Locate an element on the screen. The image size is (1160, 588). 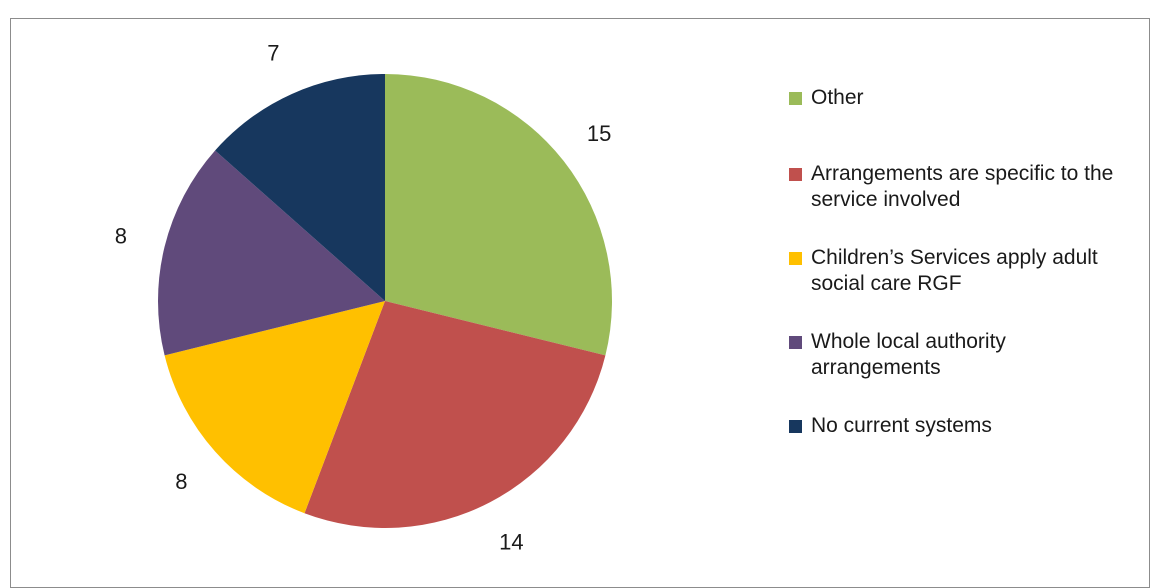
legend-label-childrens-services-line2: social care RGF is located at coordinates (886, 283).